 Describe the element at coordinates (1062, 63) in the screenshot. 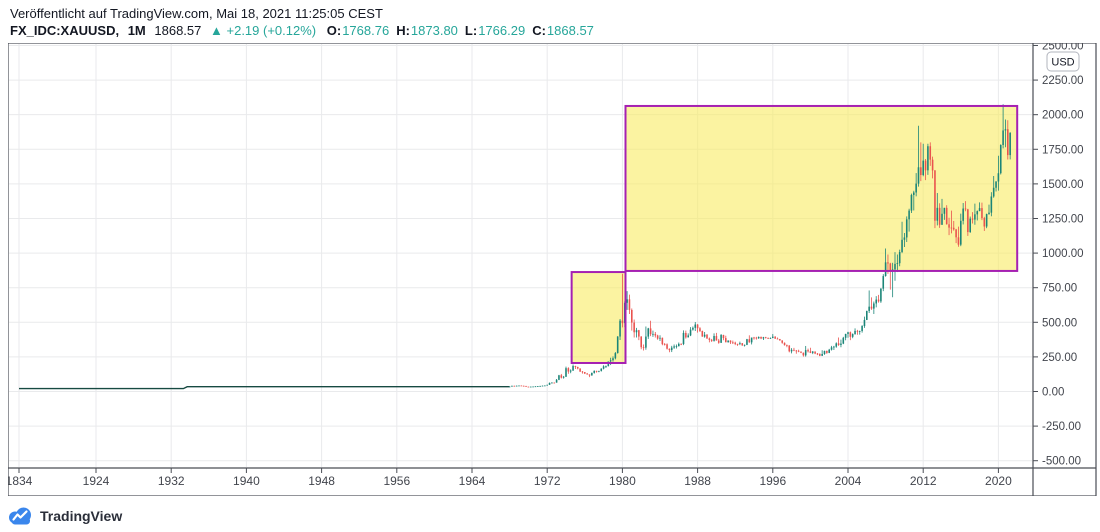

I see `currency-badge-label: USD` at that location.